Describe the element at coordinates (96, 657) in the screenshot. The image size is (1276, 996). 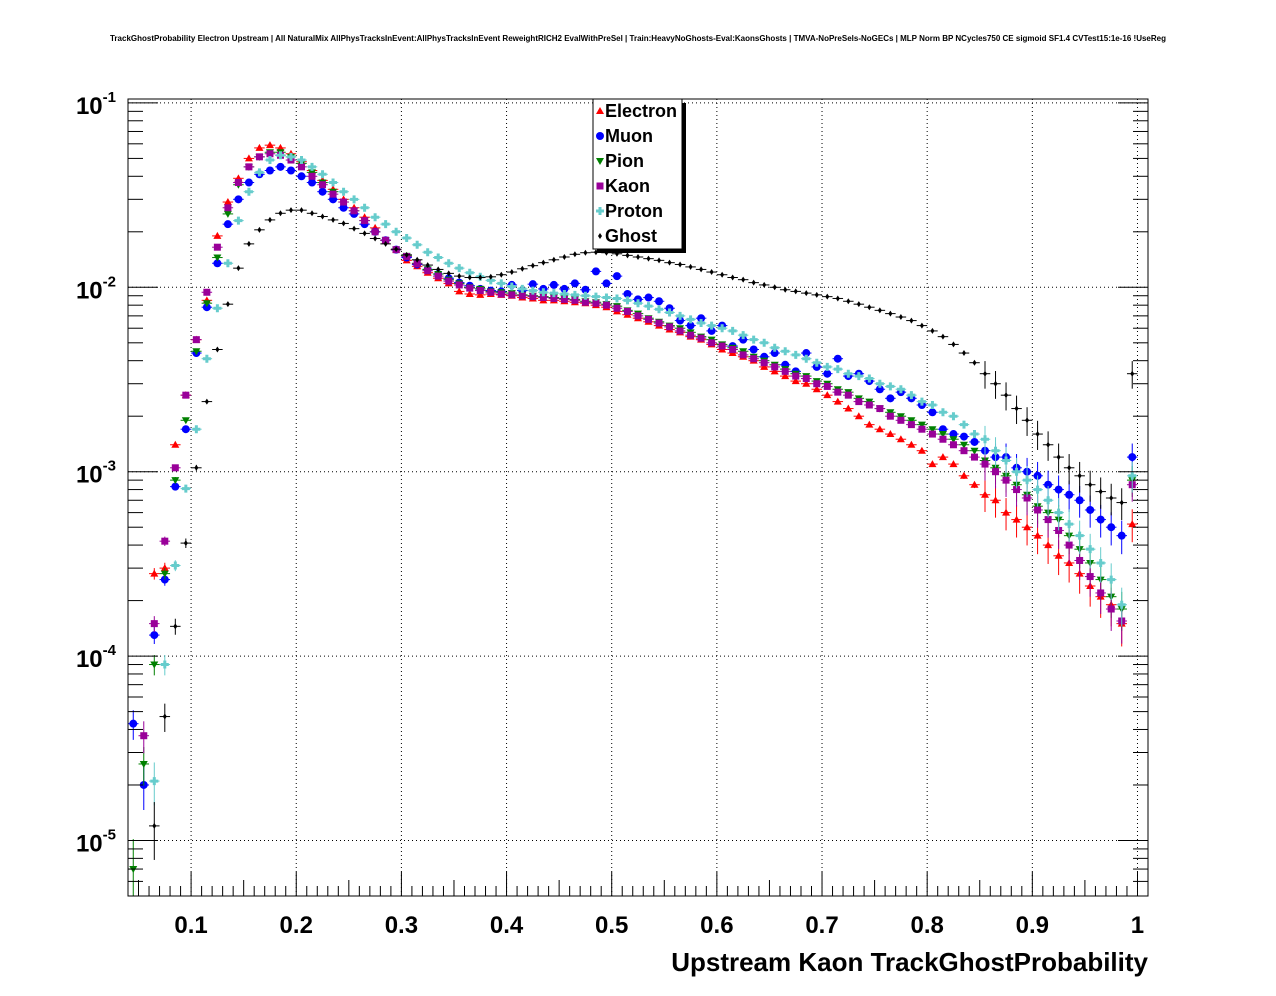
I see `y-tick-label: 10-4` at that location.